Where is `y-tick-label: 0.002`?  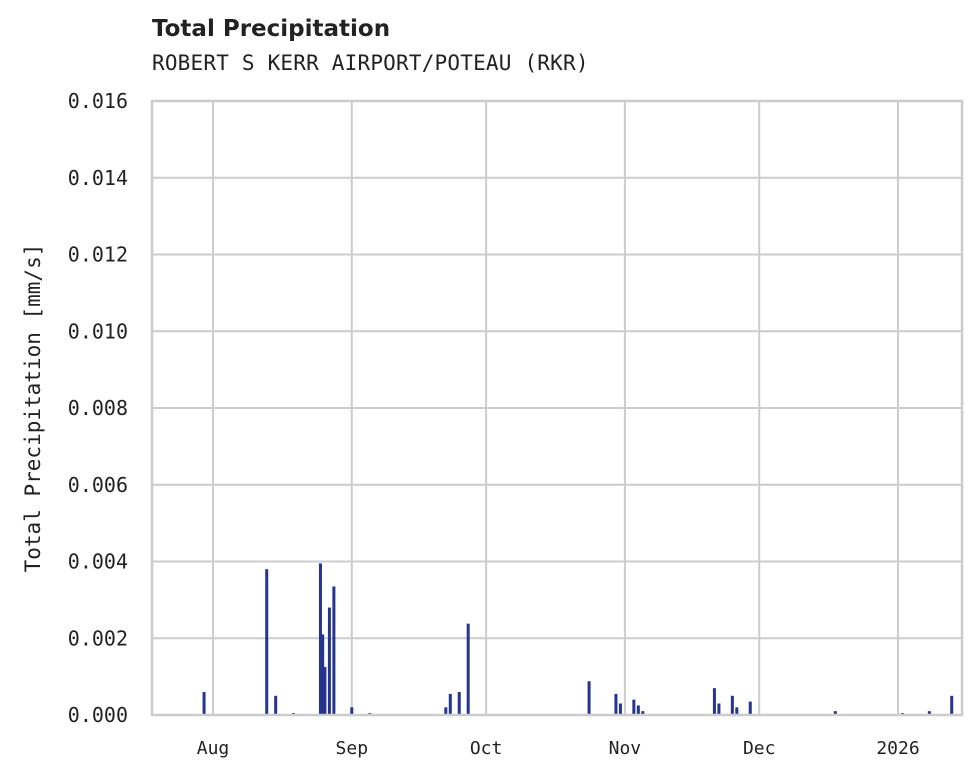 y-tick-label: 0.002 is located at coordinates (98, 638).